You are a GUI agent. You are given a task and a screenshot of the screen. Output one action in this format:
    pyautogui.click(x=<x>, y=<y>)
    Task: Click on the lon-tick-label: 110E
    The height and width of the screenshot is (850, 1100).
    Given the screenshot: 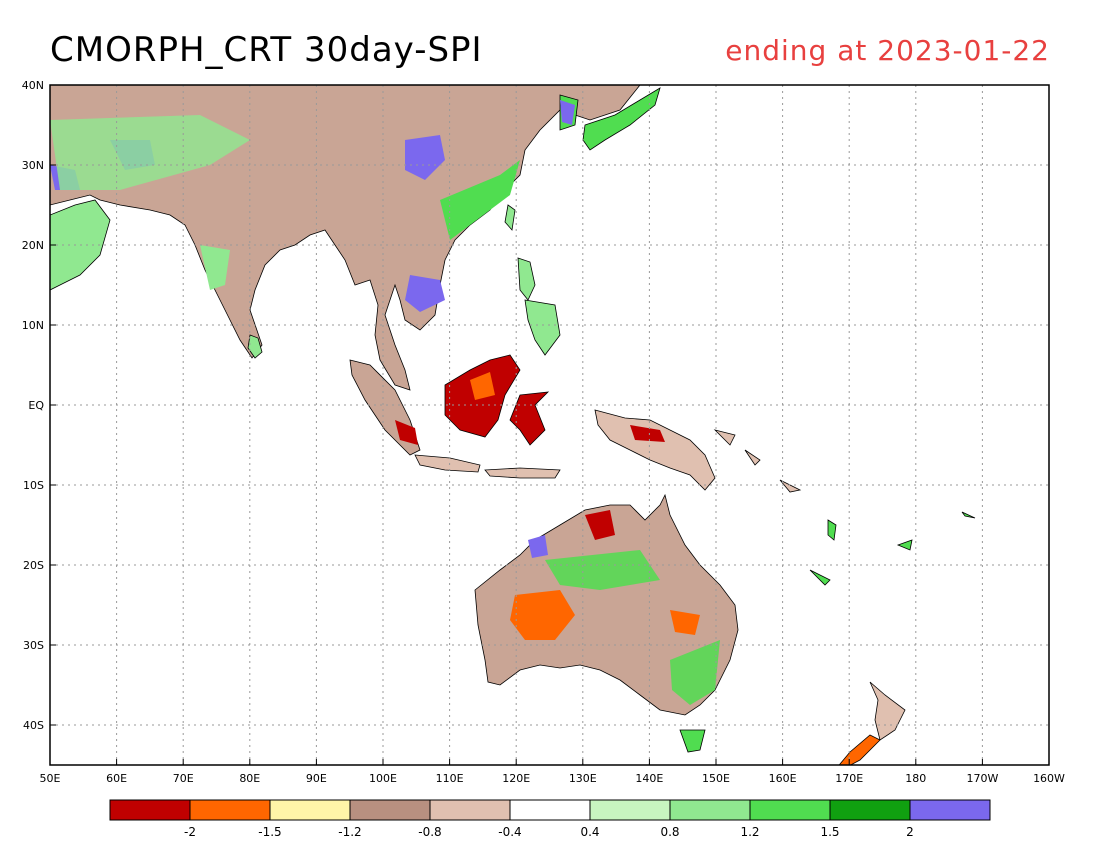 What is the action you would take?
    pyautogui.click(x=450, y=778)
    